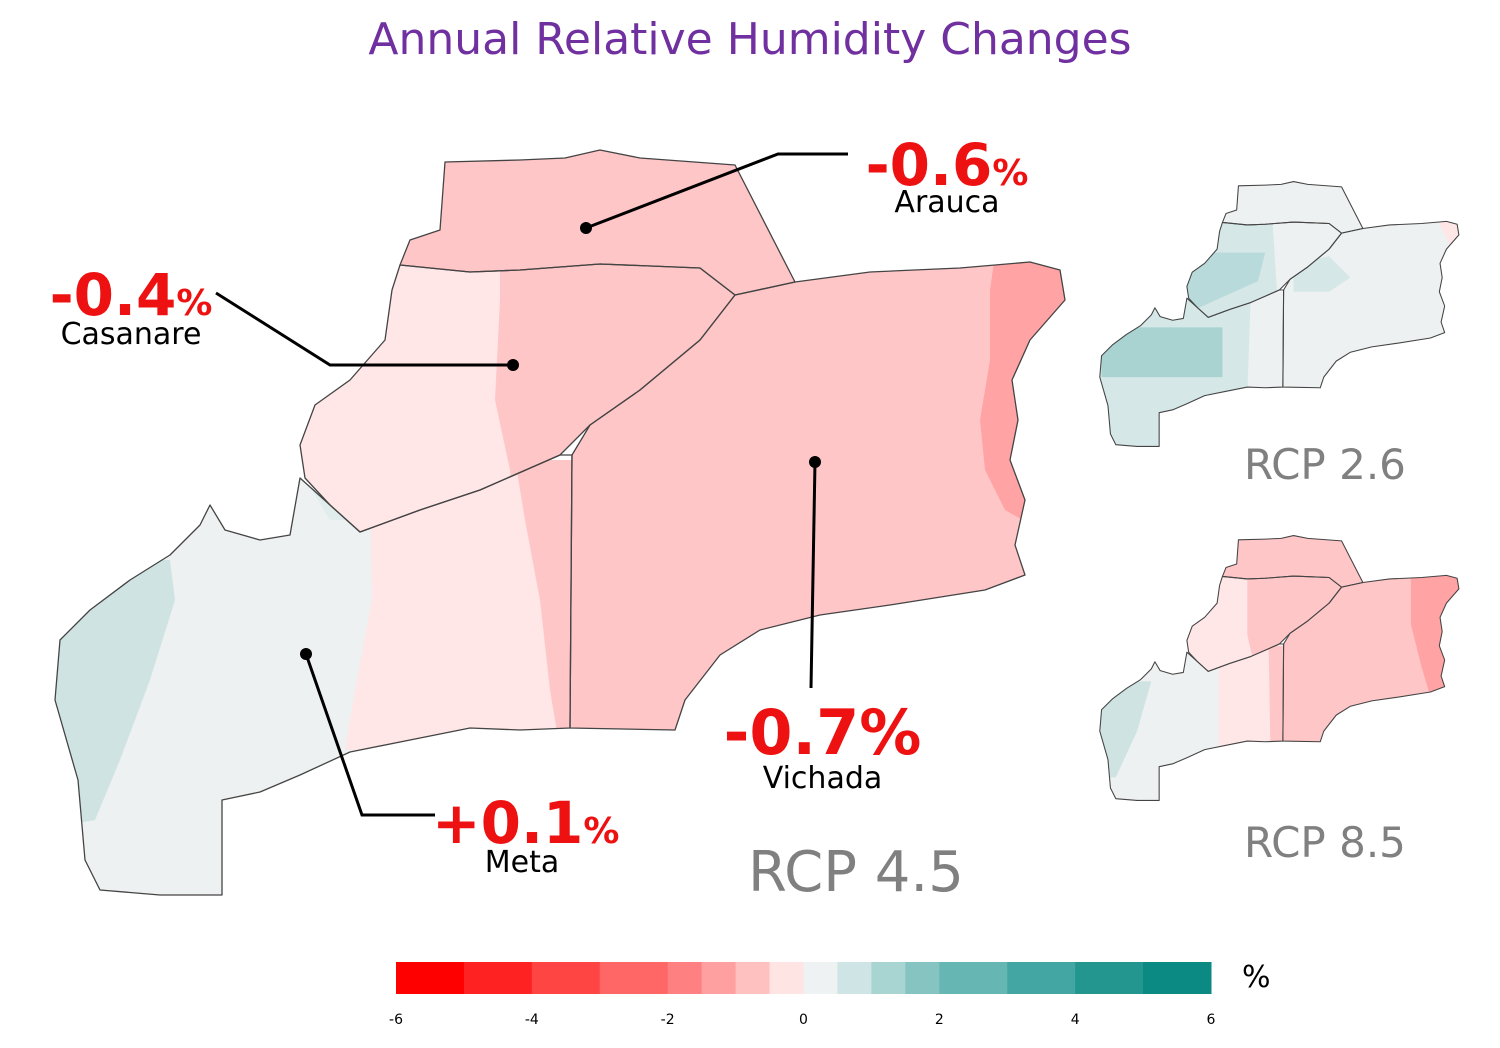  I want to click on callout-casanare-name: Casanare, so click(131, 334).